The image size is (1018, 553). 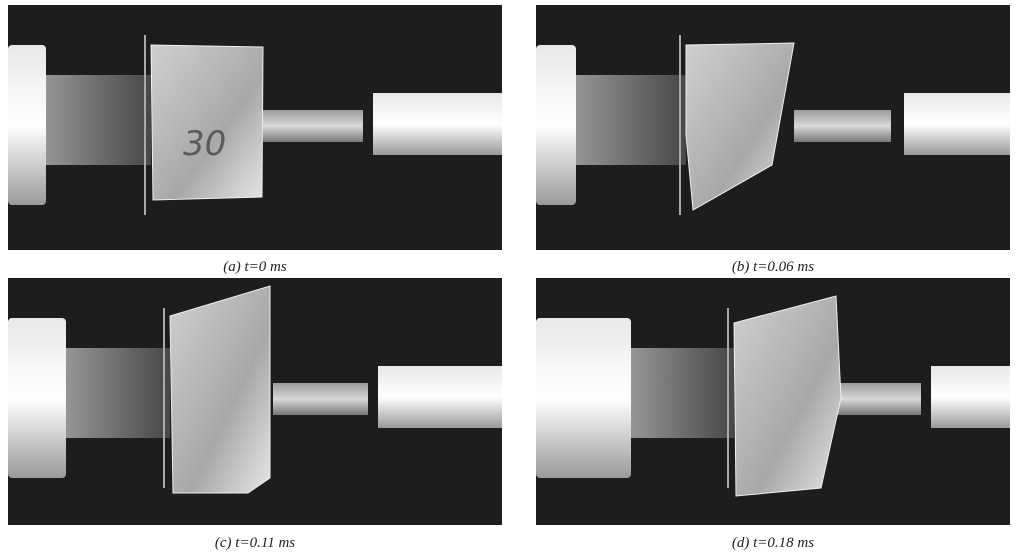 I want to click on caption: (d) t=0.18 ms, so click(x=773, y=543).